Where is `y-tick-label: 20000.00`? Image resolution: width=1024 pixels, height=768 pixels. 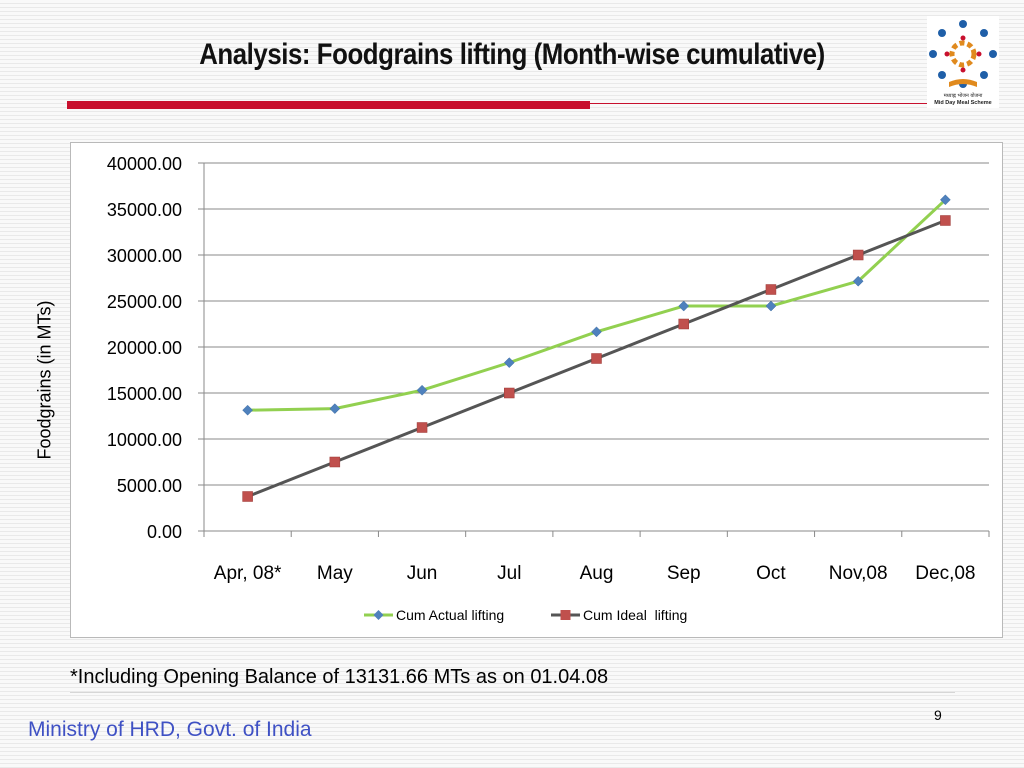
y-tick-label: 20000.00 is located at coordinates (144, 348).